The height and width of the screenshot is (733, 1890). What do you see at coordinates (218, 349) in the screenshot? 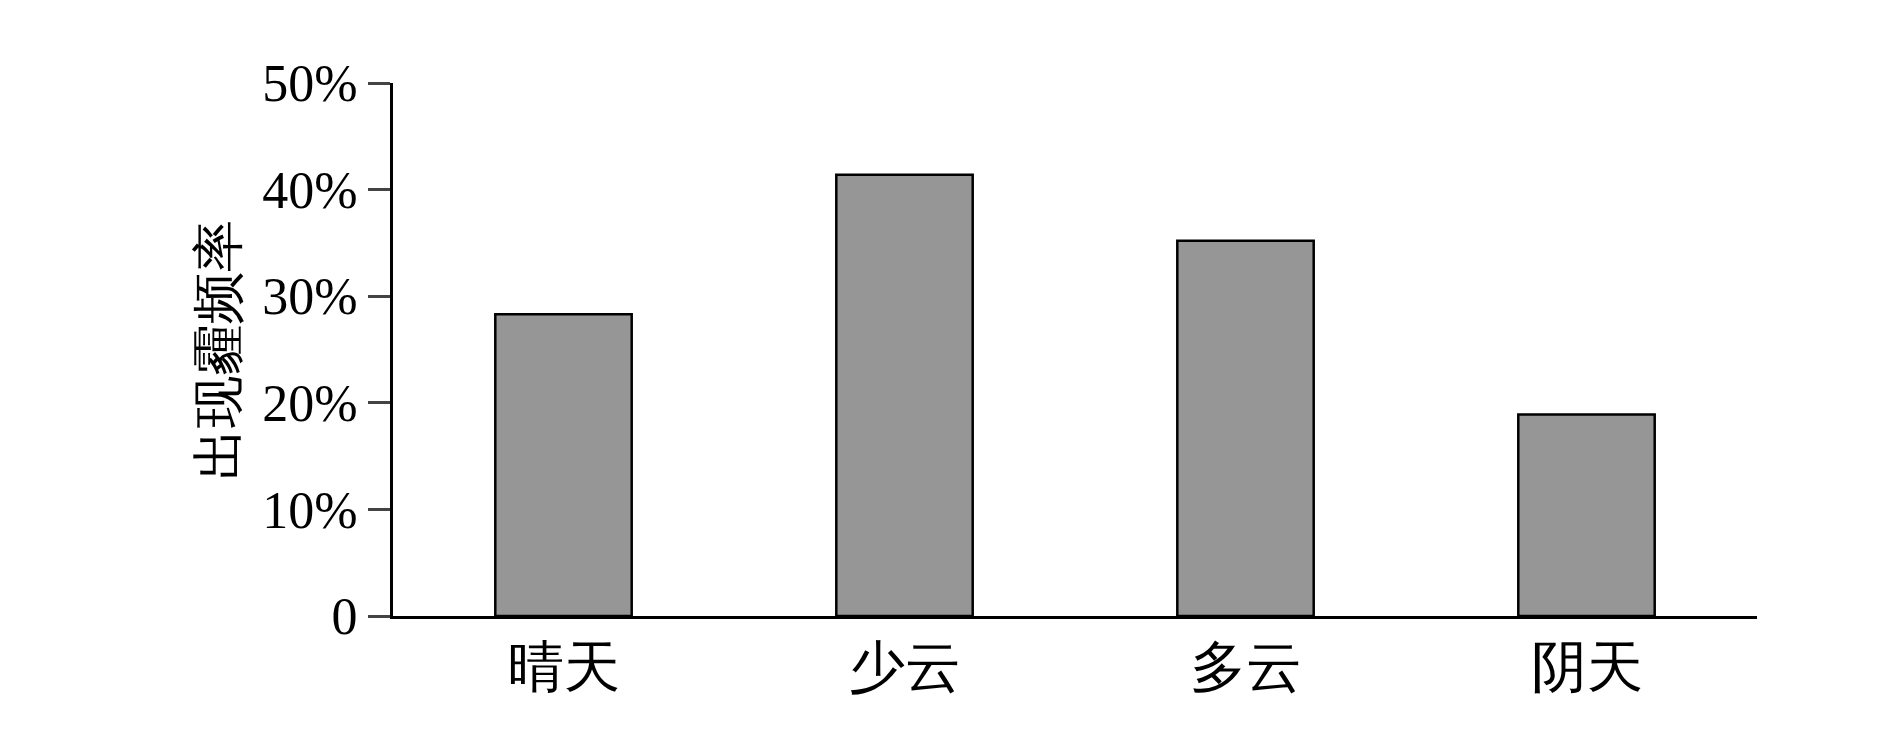
I see `y-axis-title: 出现霾频率` at bounding box center [218, 349].